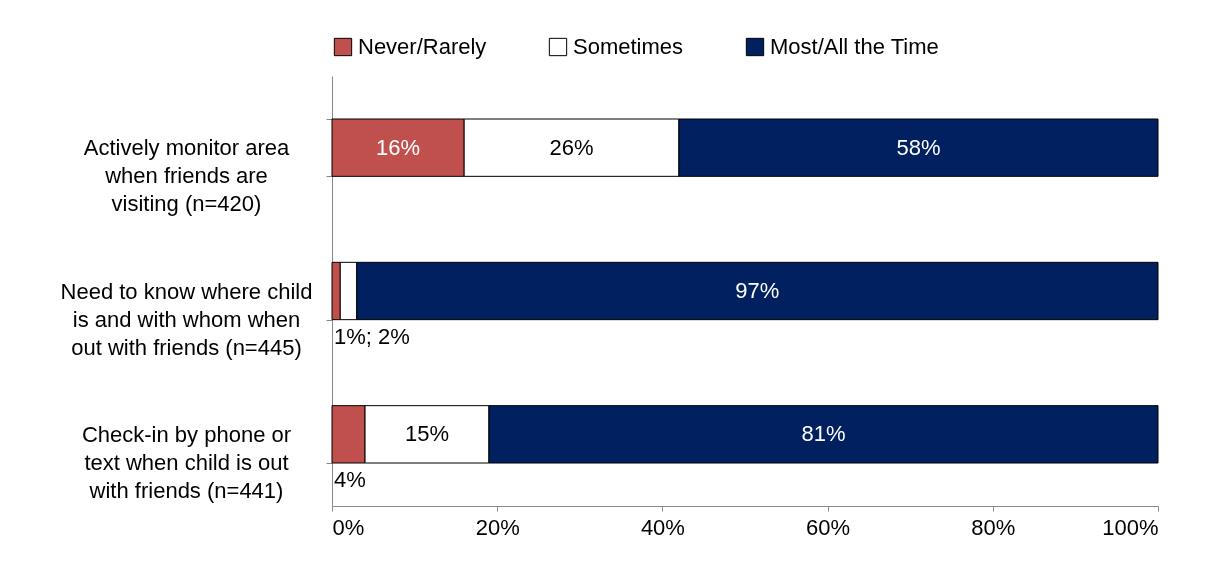 The image size is (1207, 584). What do you see at coordinates (348, 527) in the screenshot?
I see `x-tick-label: 0%` at bounding box center [348, 527].